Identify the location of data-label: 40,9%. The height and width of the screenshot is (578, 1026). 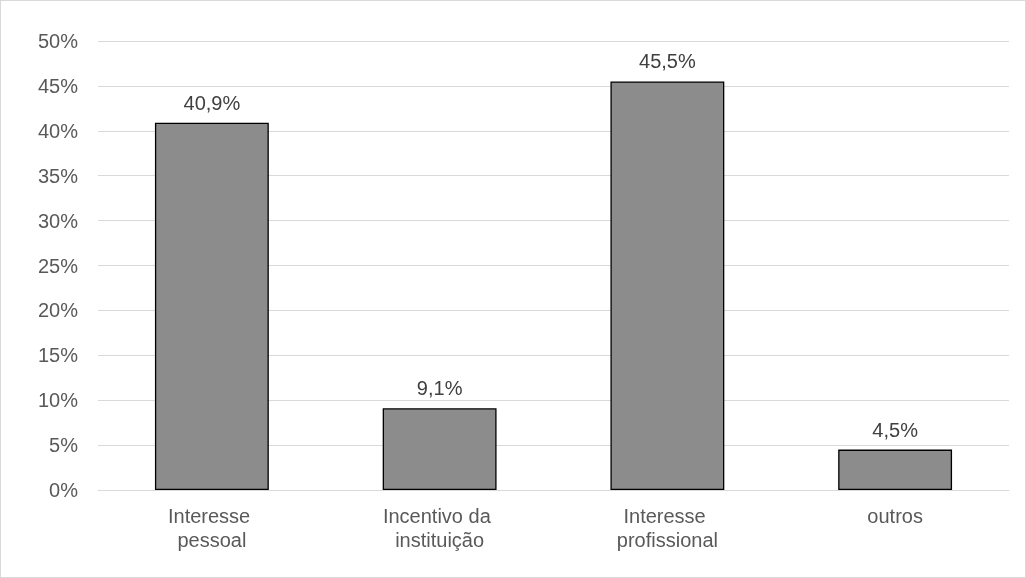
(212, 102).